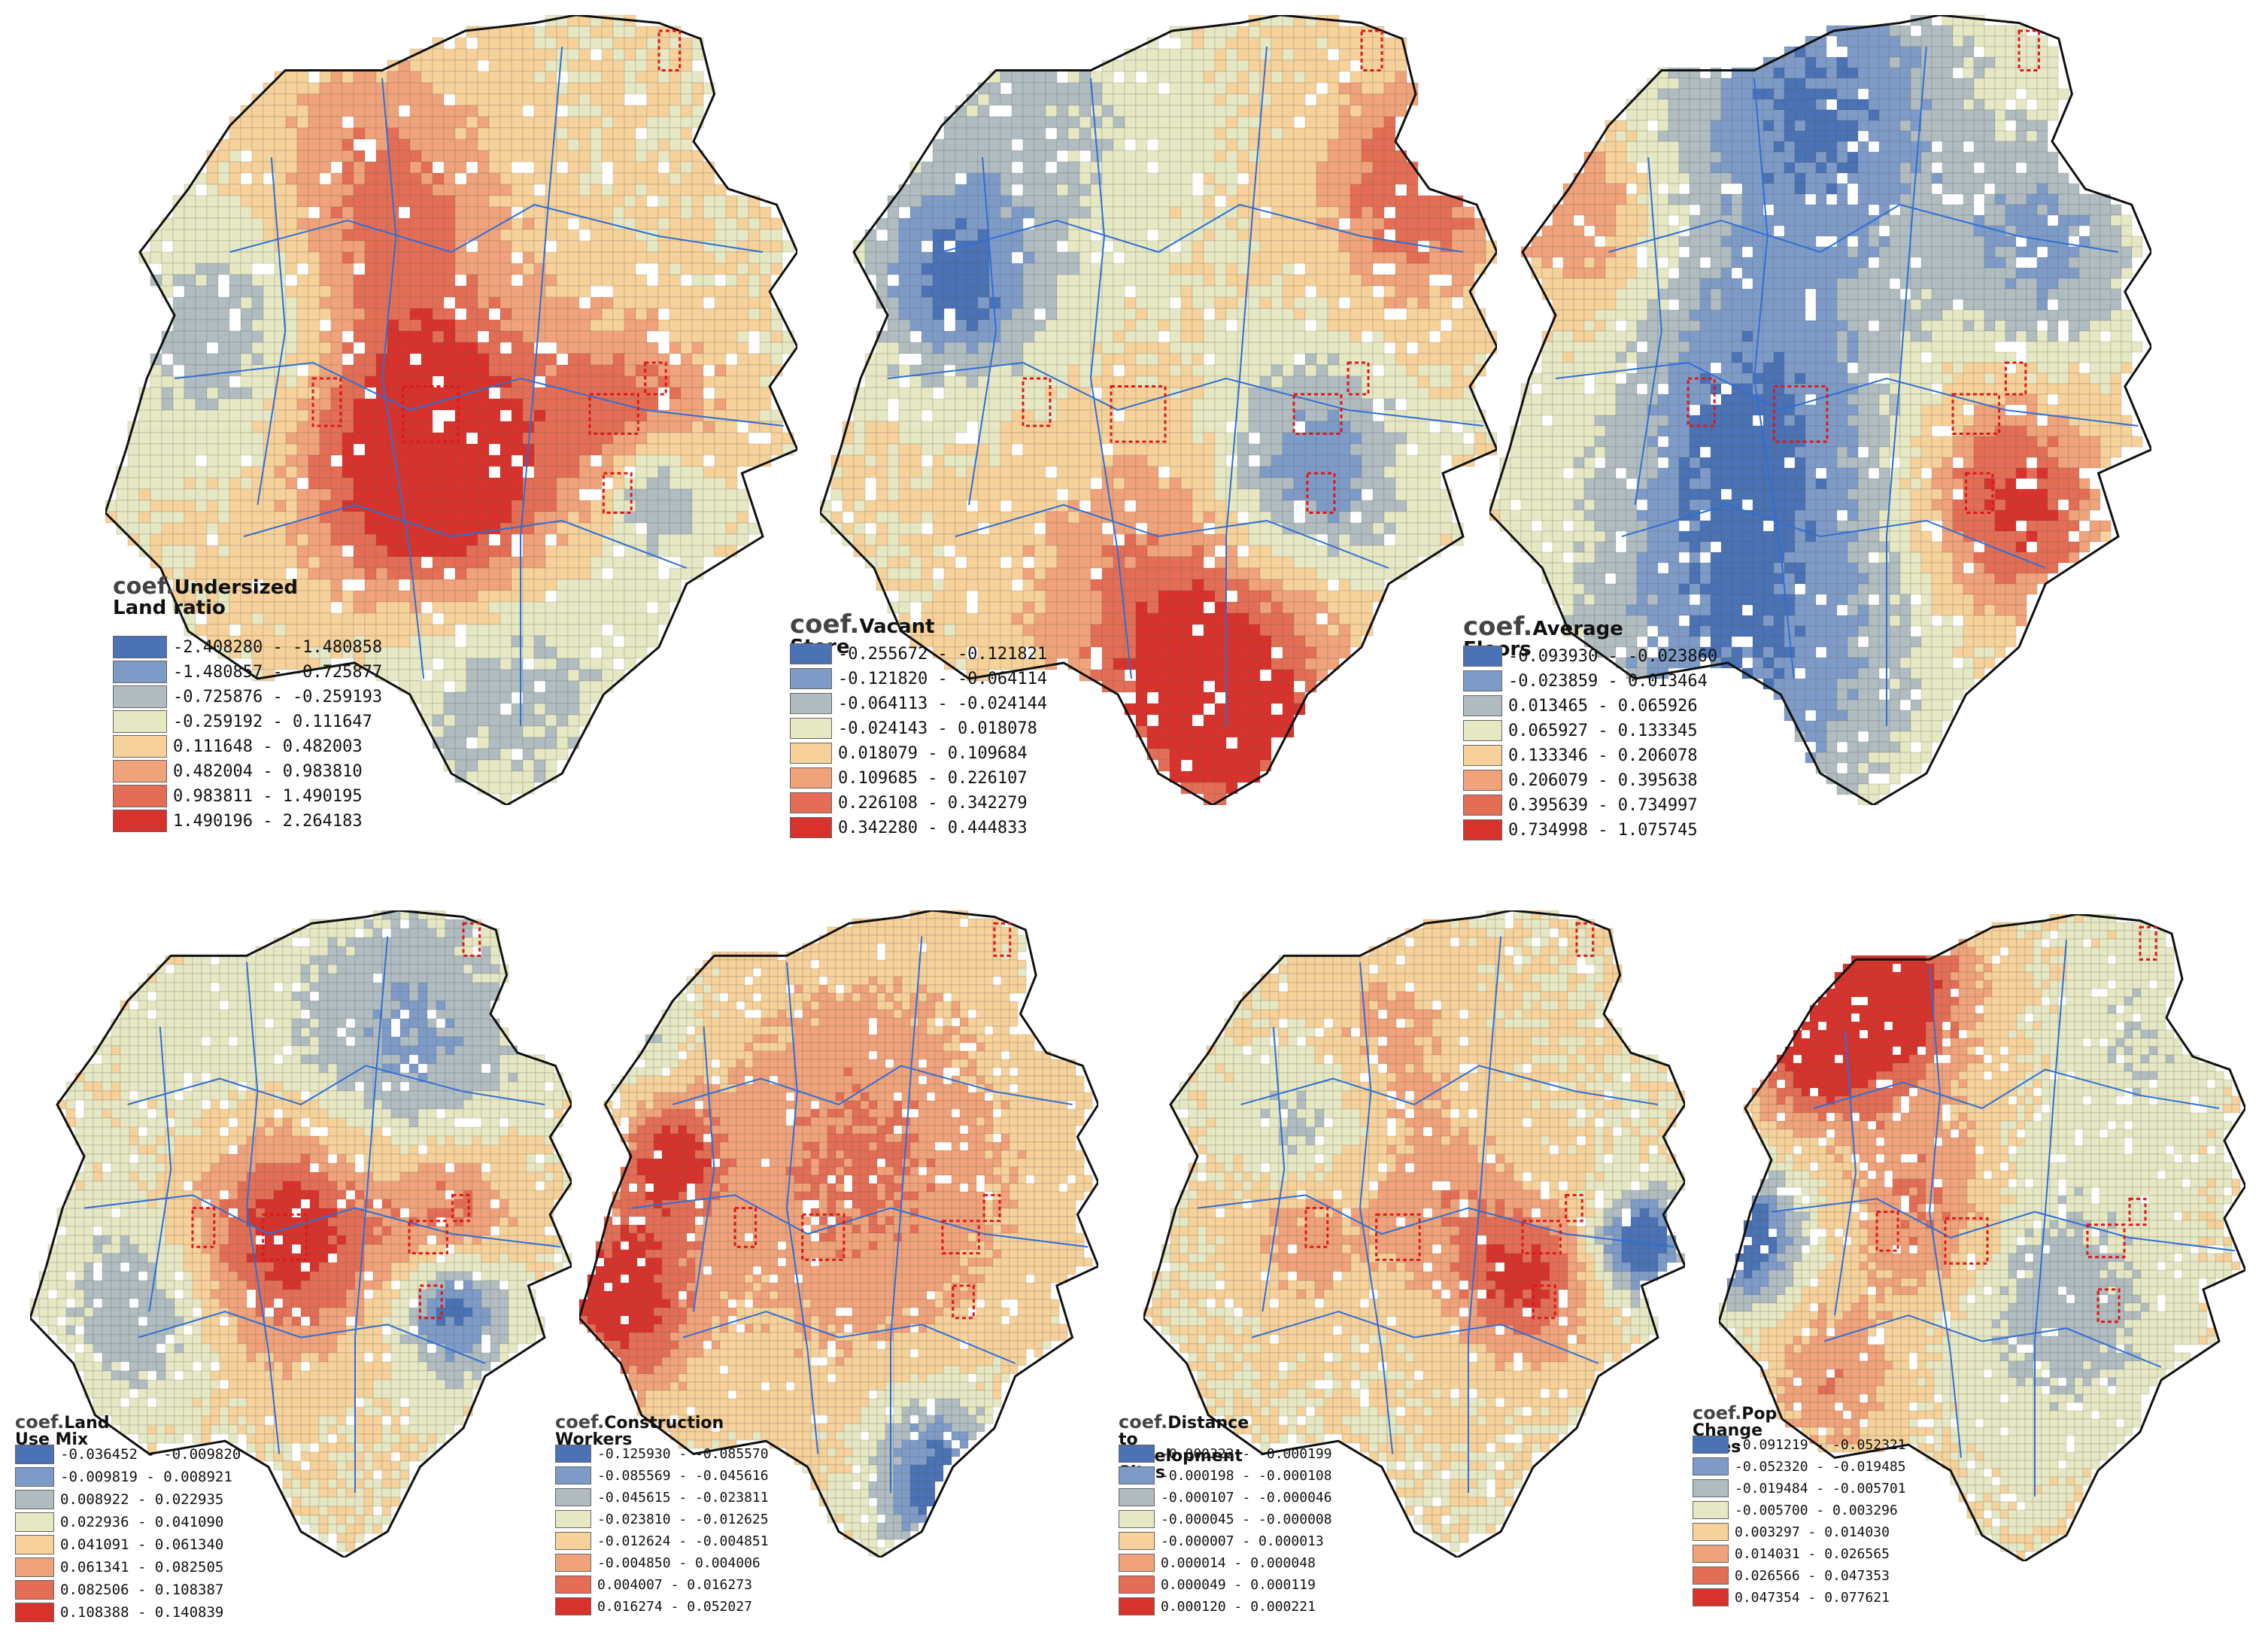  What do you see at coordinates (662, 1475) in the screenshot?
I see `legend-class-row: -0.085569 - -0.045616` at bounding box center [662, 1475].